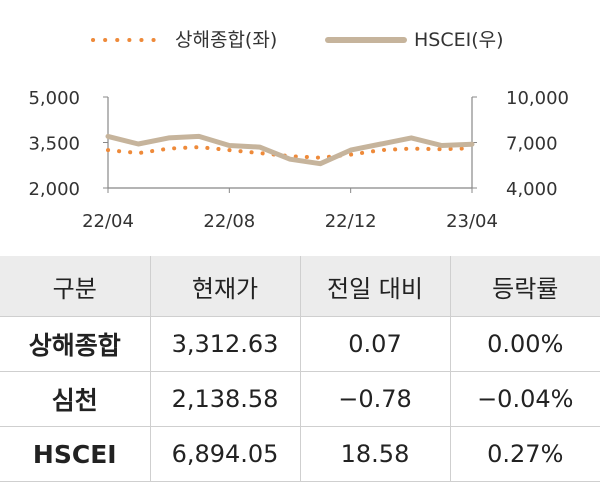 This screenshot has width=600, height=482. What do you see at coordinates (351, 221) in the screenshot?
I see `x-tick-label: 22/12` at bounding box center [351, 221].